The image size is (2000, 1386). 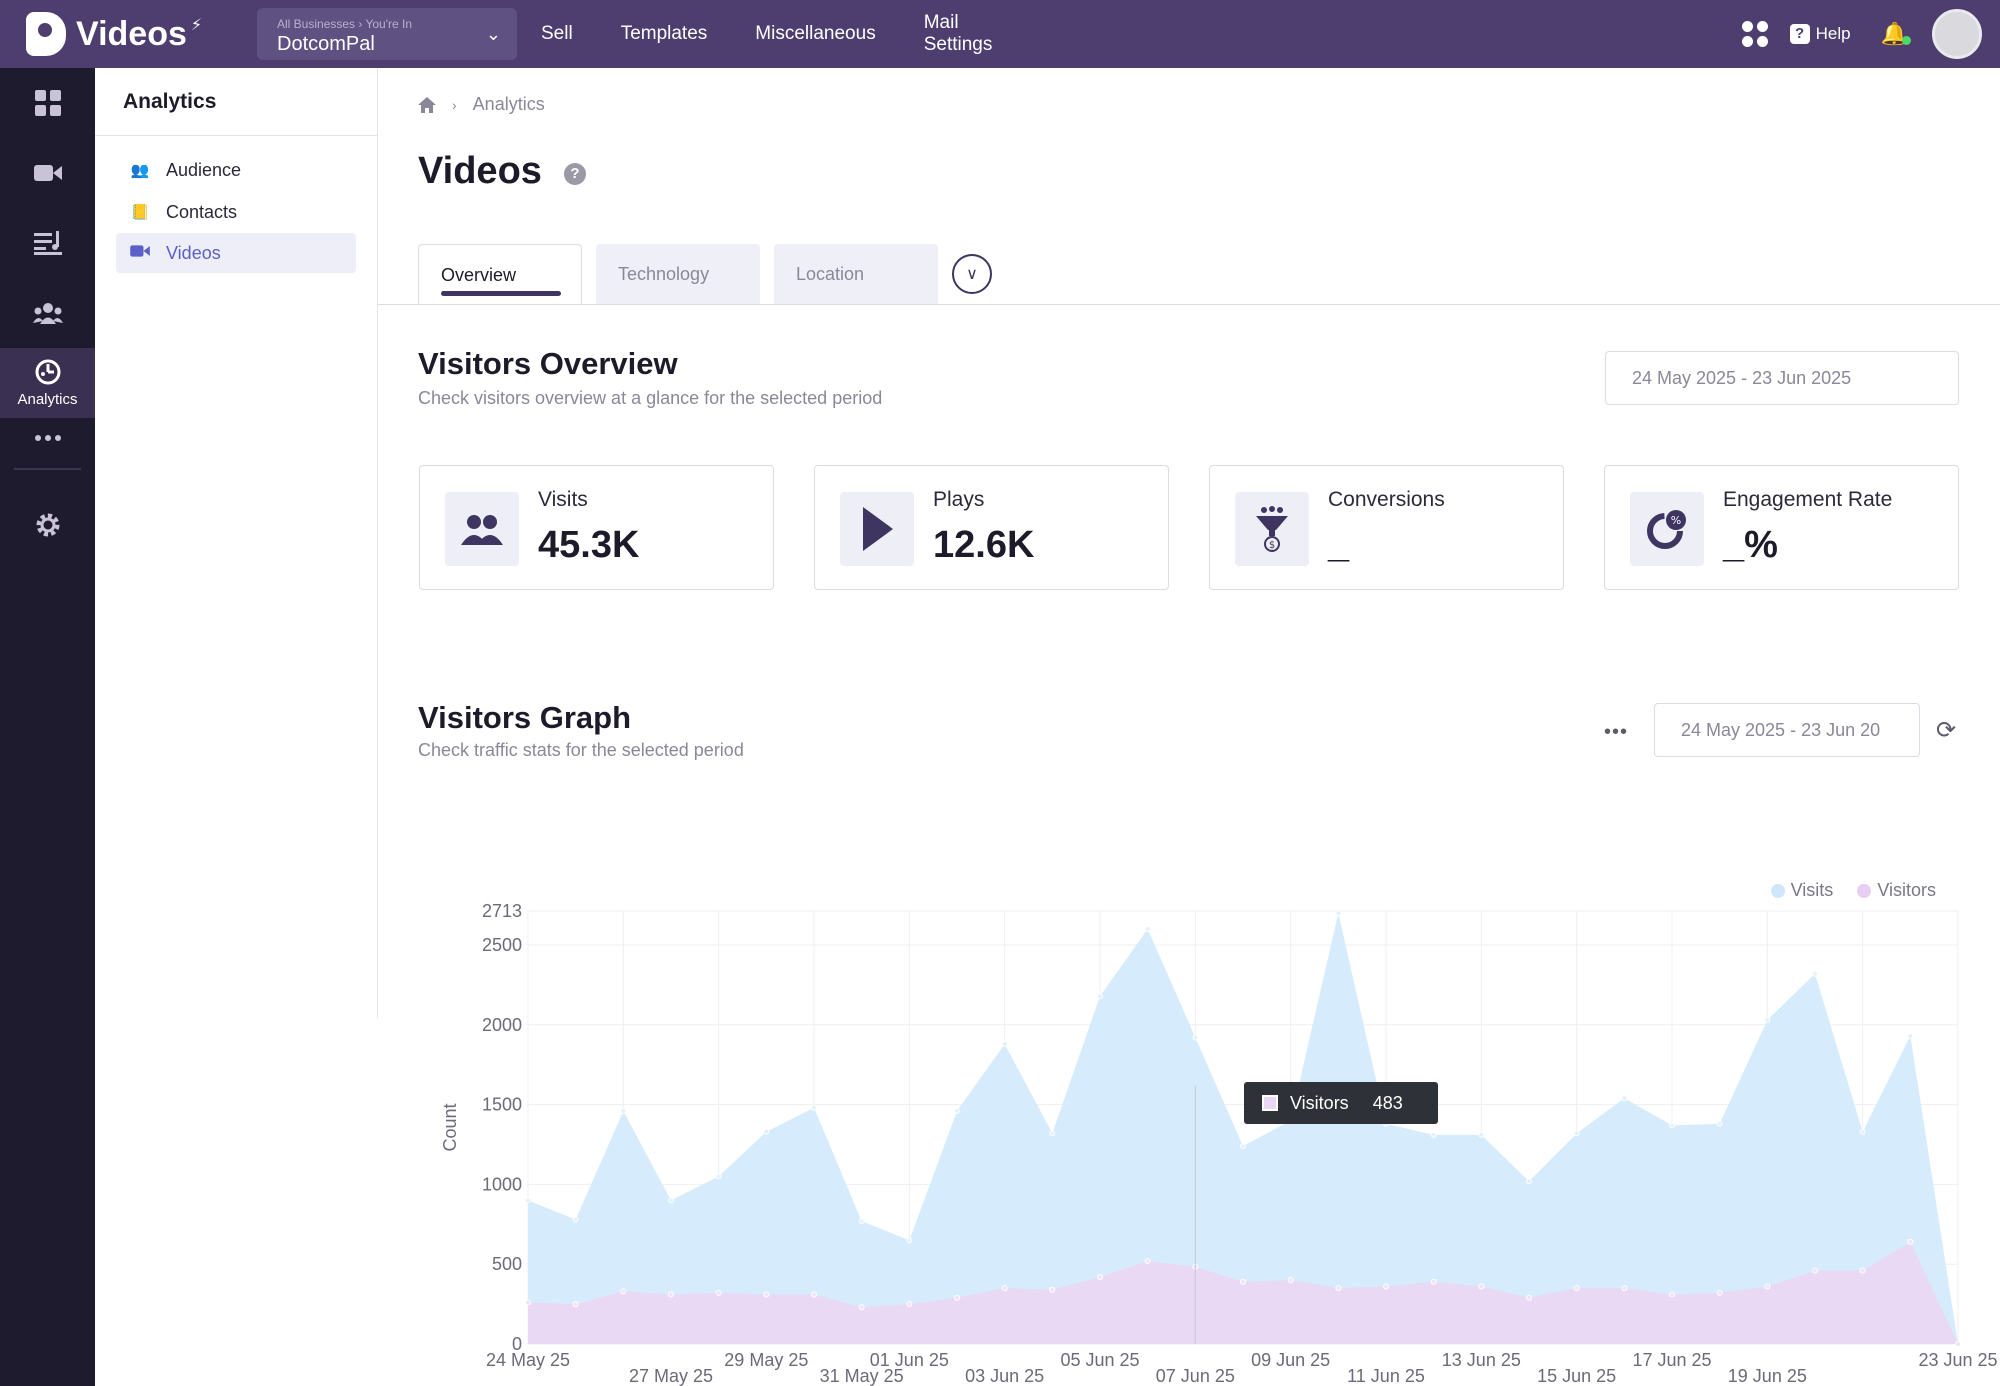 What do you see at coordinates (236, 212) in the screenshot?
I see `sidebar-item-contacts: 📒 Contacts` at bounding box center [236, 212].